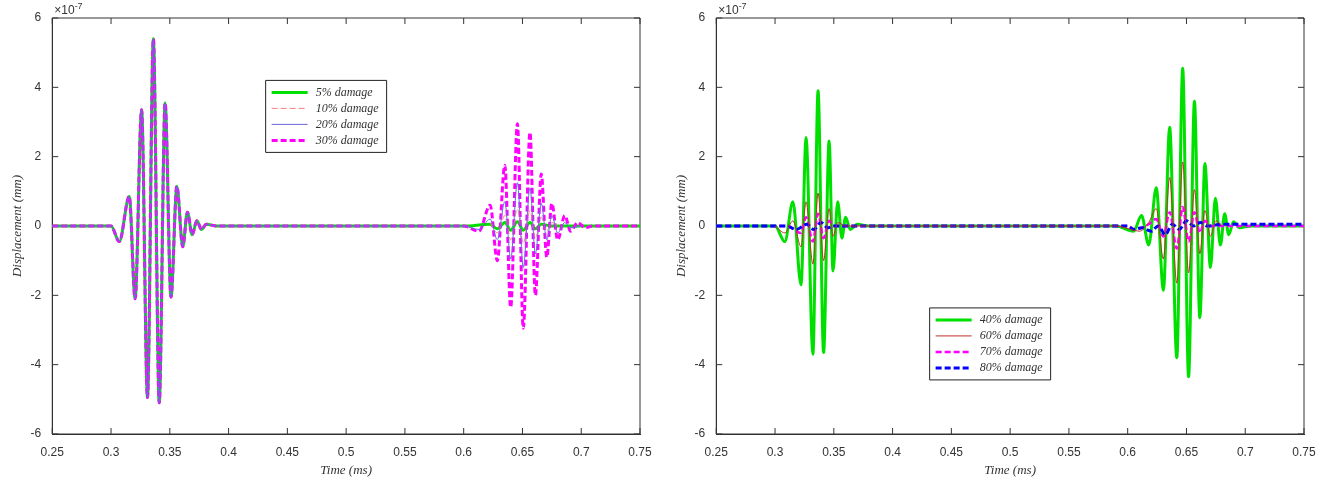 The width and height of the screenshot is (1329, 478). I want to click on legend-label: 40% damage, so click(1011, 319).